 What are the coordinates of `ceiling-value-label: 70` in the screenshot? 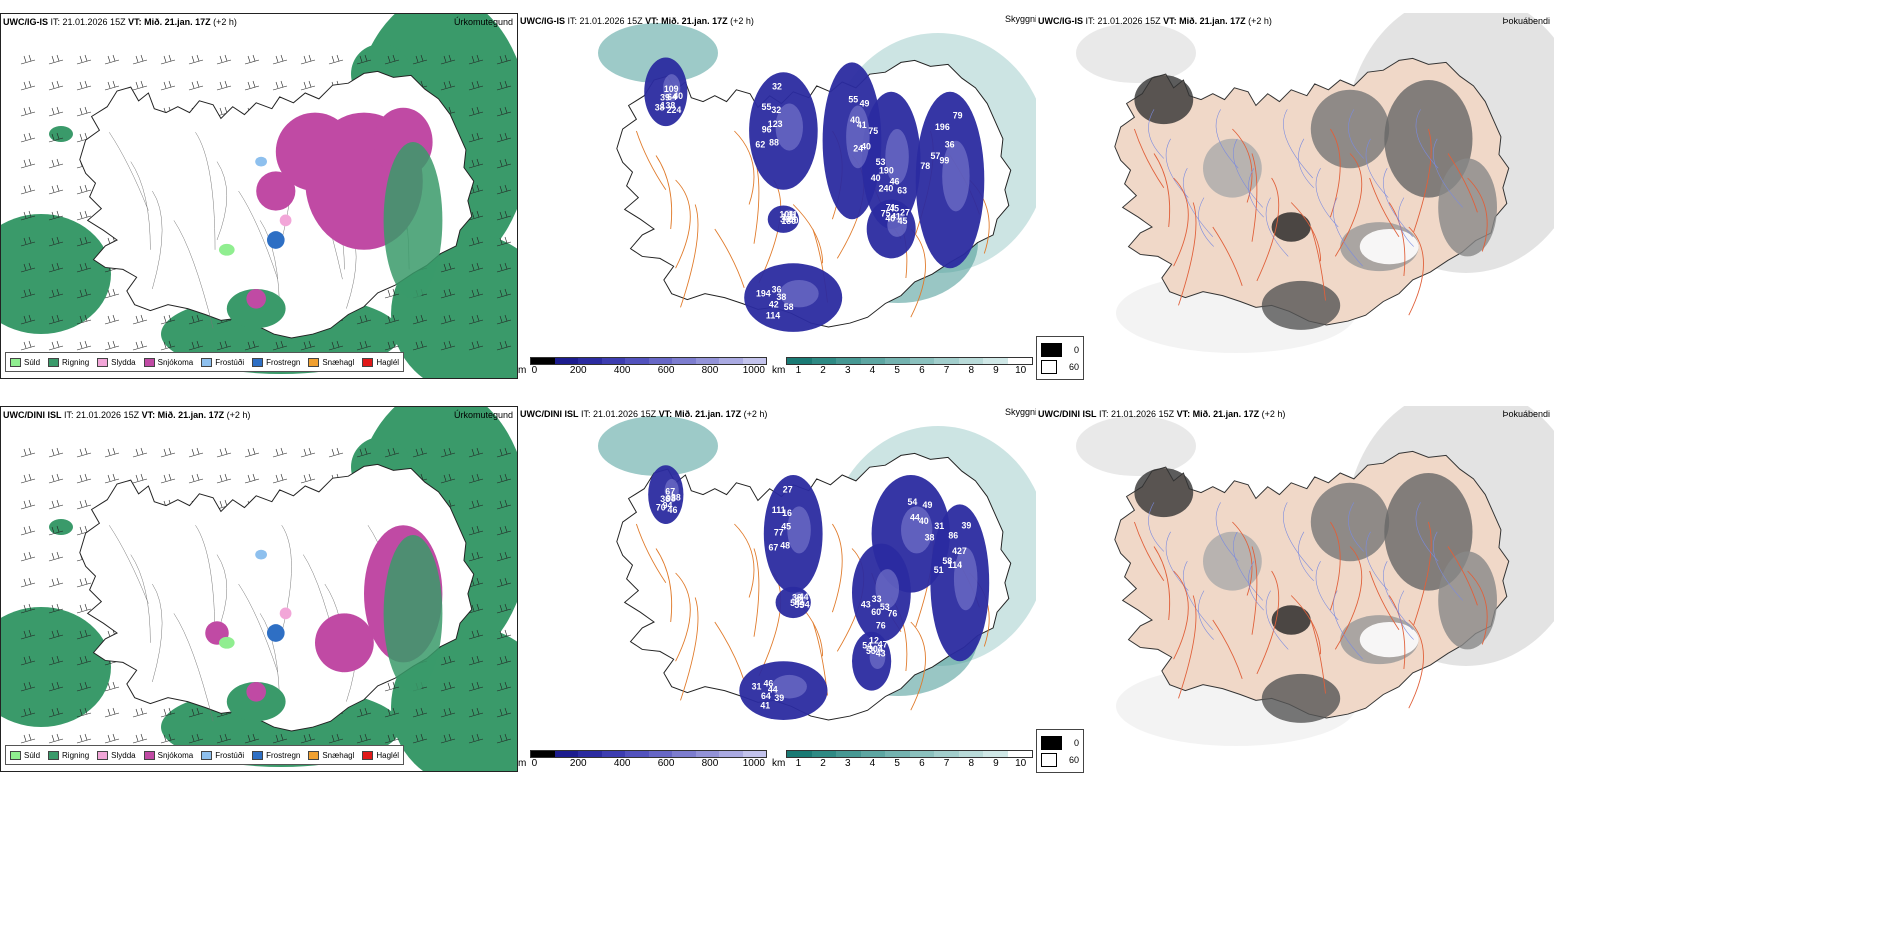 It's located at (661, 507).